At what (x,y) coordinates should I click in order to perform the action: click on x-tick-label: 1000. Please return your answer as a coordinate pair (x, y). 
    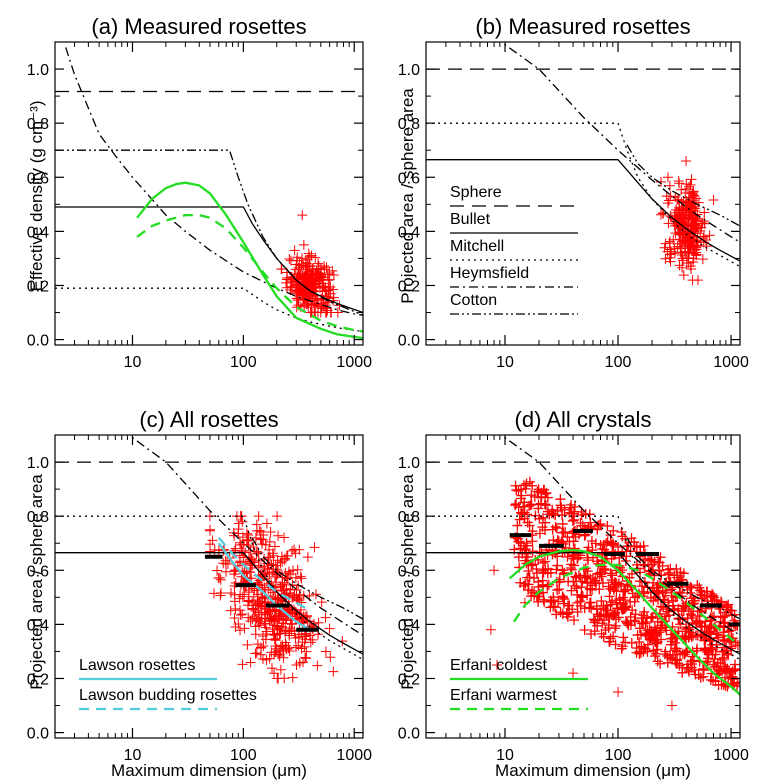
    Looking at the image, I should click on (354, 755).